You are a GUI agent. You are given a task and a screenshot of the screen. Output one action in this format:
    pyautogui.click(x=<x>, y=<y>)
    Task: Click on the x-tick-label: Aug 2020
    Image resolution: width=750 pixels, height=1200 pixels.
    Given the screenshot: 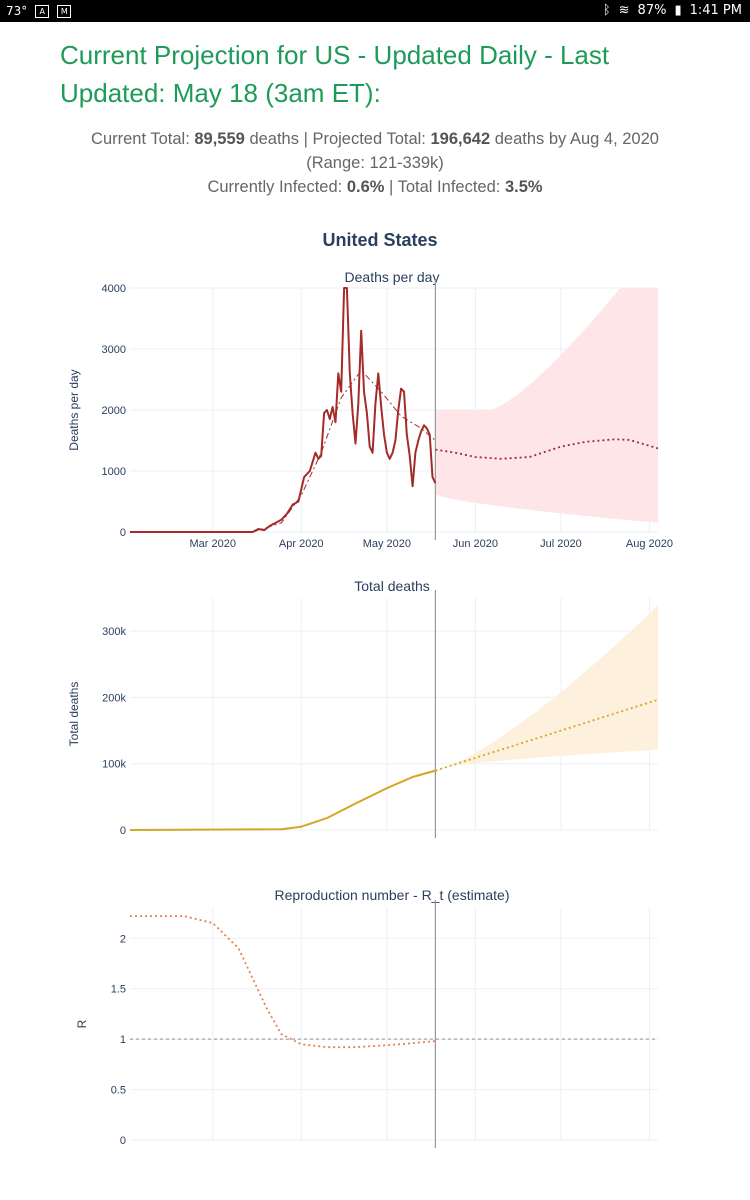 What is the action you would take?
    pyautogui.click(x=649, y=544)
    